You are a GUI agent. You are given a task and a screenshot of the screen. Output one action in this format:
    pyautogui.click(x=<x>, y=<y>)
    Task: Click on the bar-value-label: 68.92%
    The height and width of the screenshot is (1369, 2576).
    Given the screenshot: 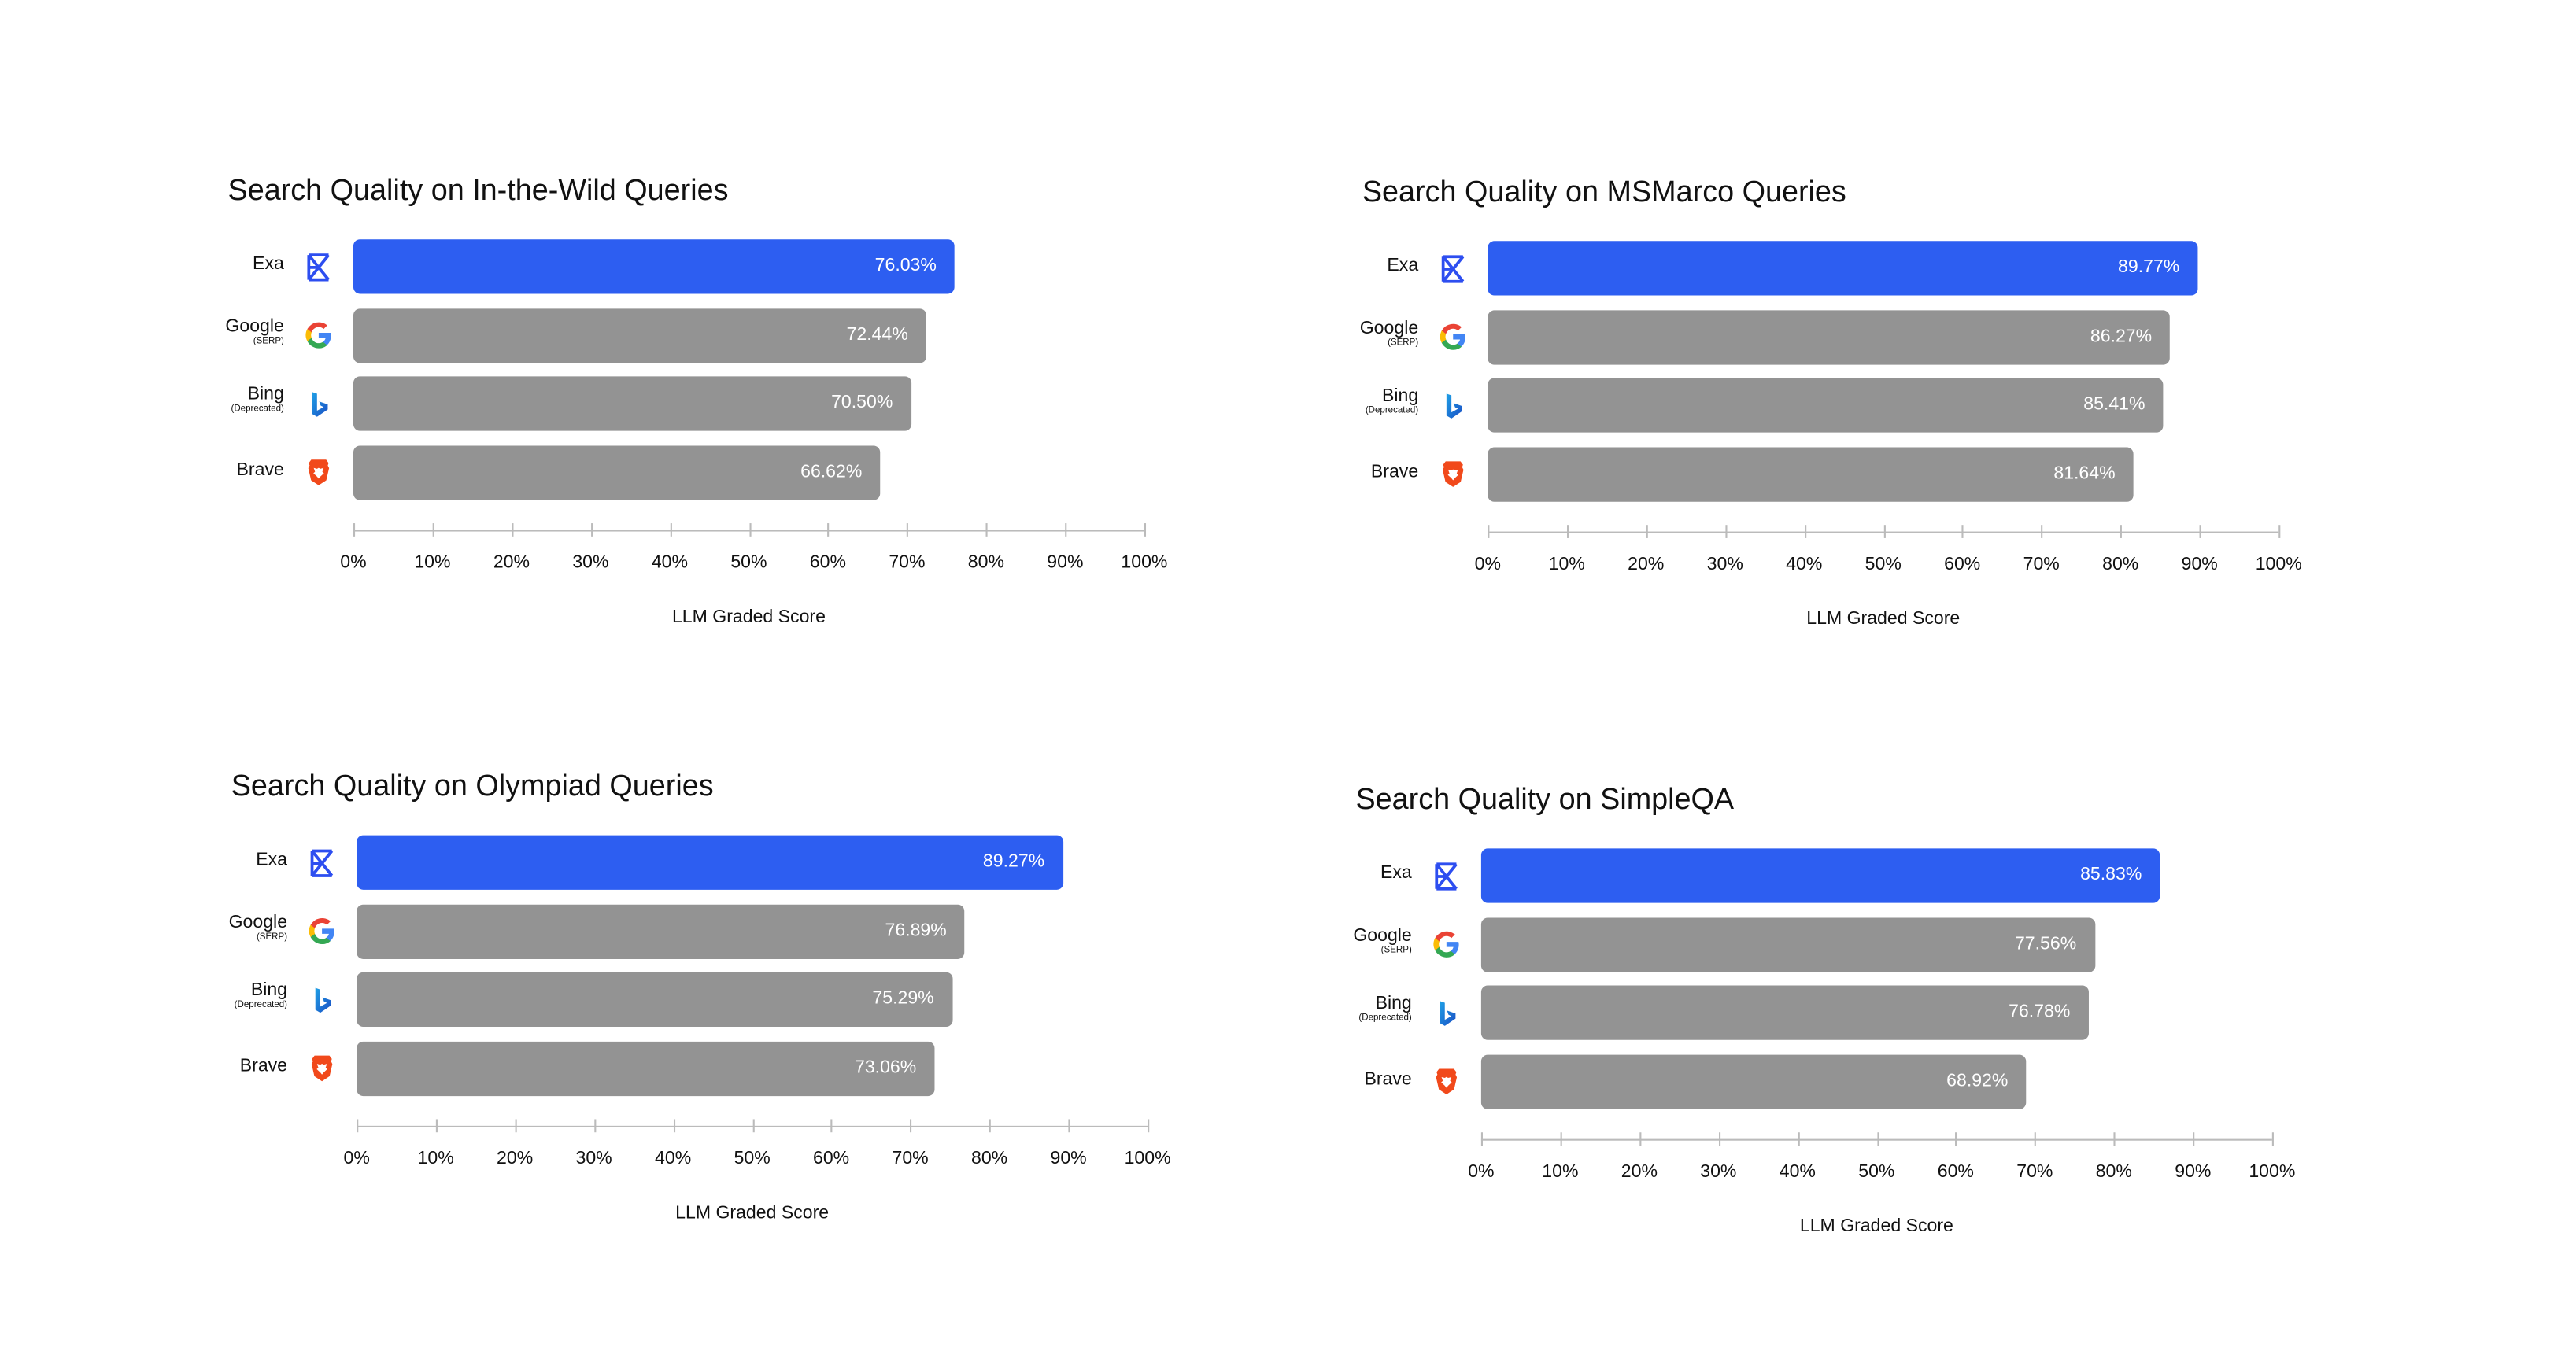 What is the action you would take?
    pyautogui.click(x=1977, y=1080)
    